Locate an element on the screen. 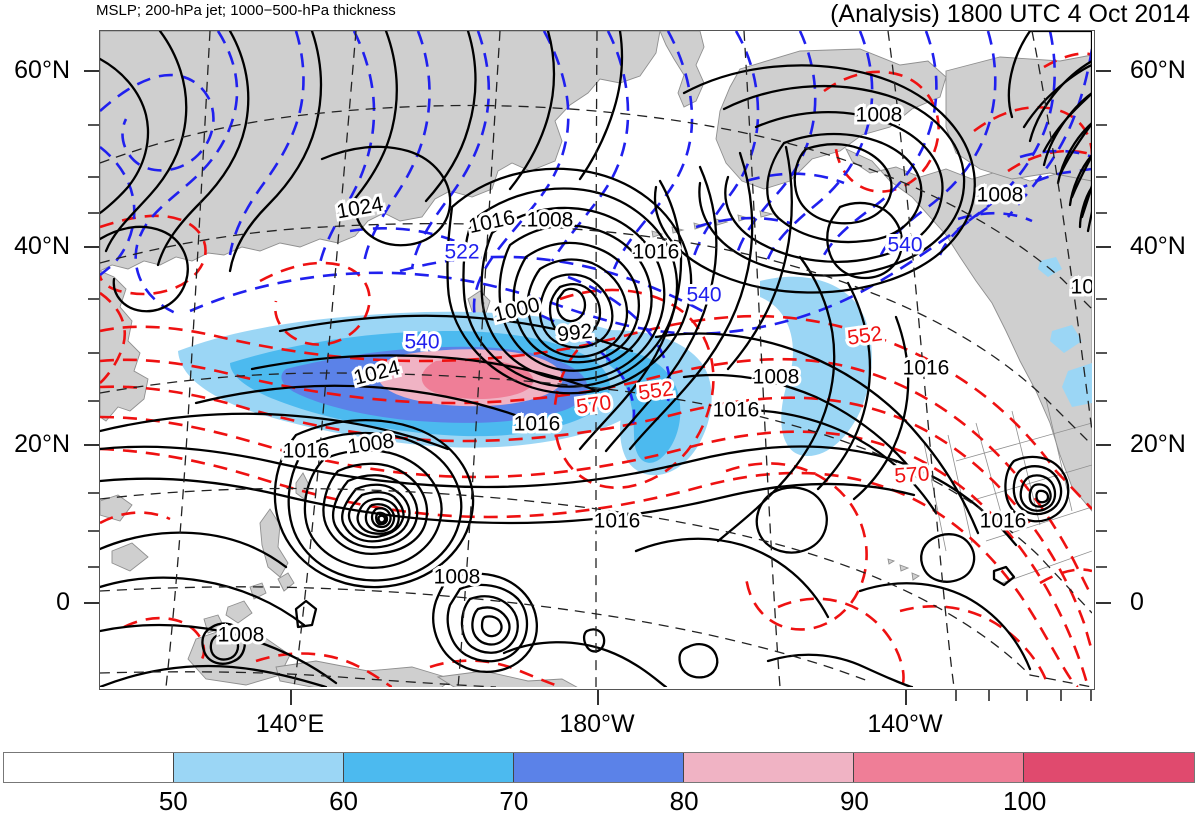 The image size is (1198, 817). lon-label-140w: 140°W is located at coordinates (905, 724).